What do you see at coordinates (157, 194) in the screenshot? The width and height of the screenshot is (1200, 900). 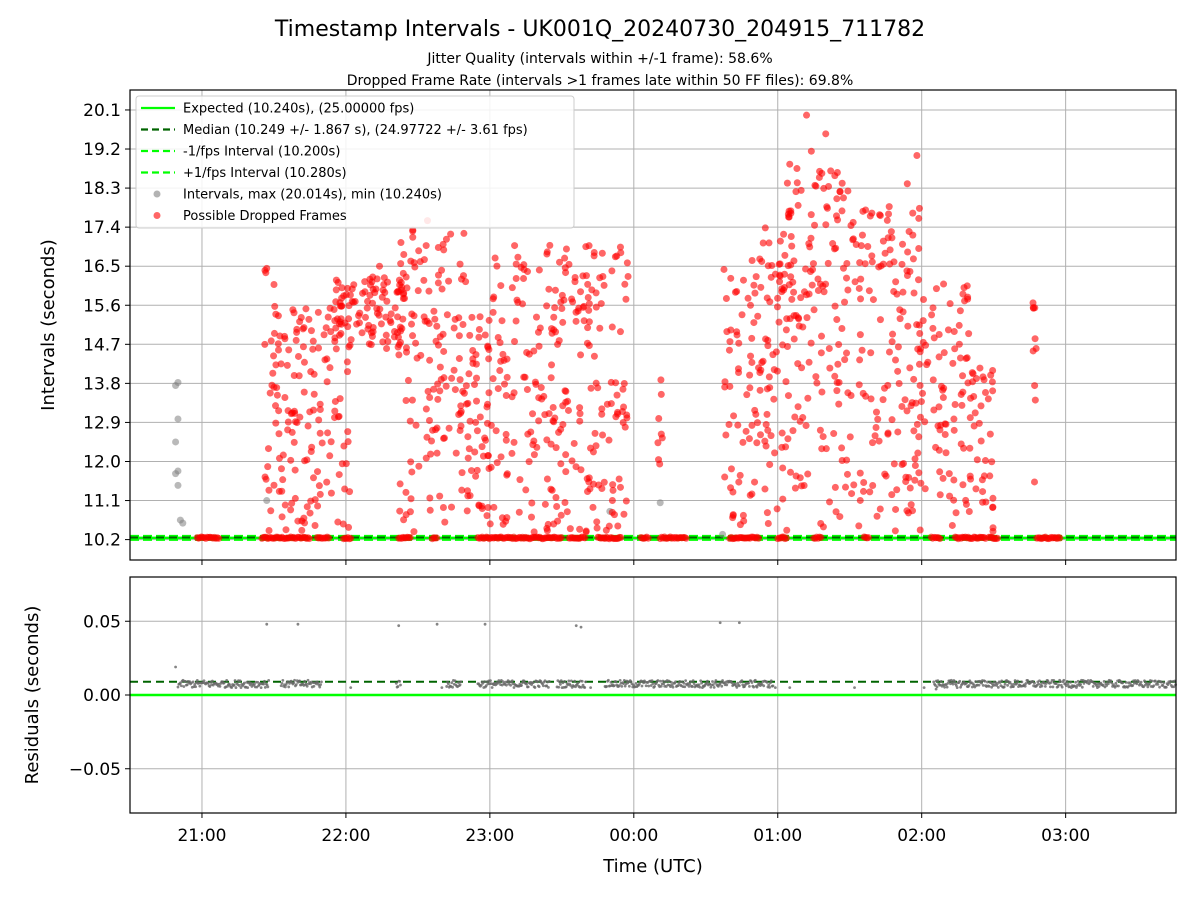 I see `legend-marker` at bounding box center [157, 194].